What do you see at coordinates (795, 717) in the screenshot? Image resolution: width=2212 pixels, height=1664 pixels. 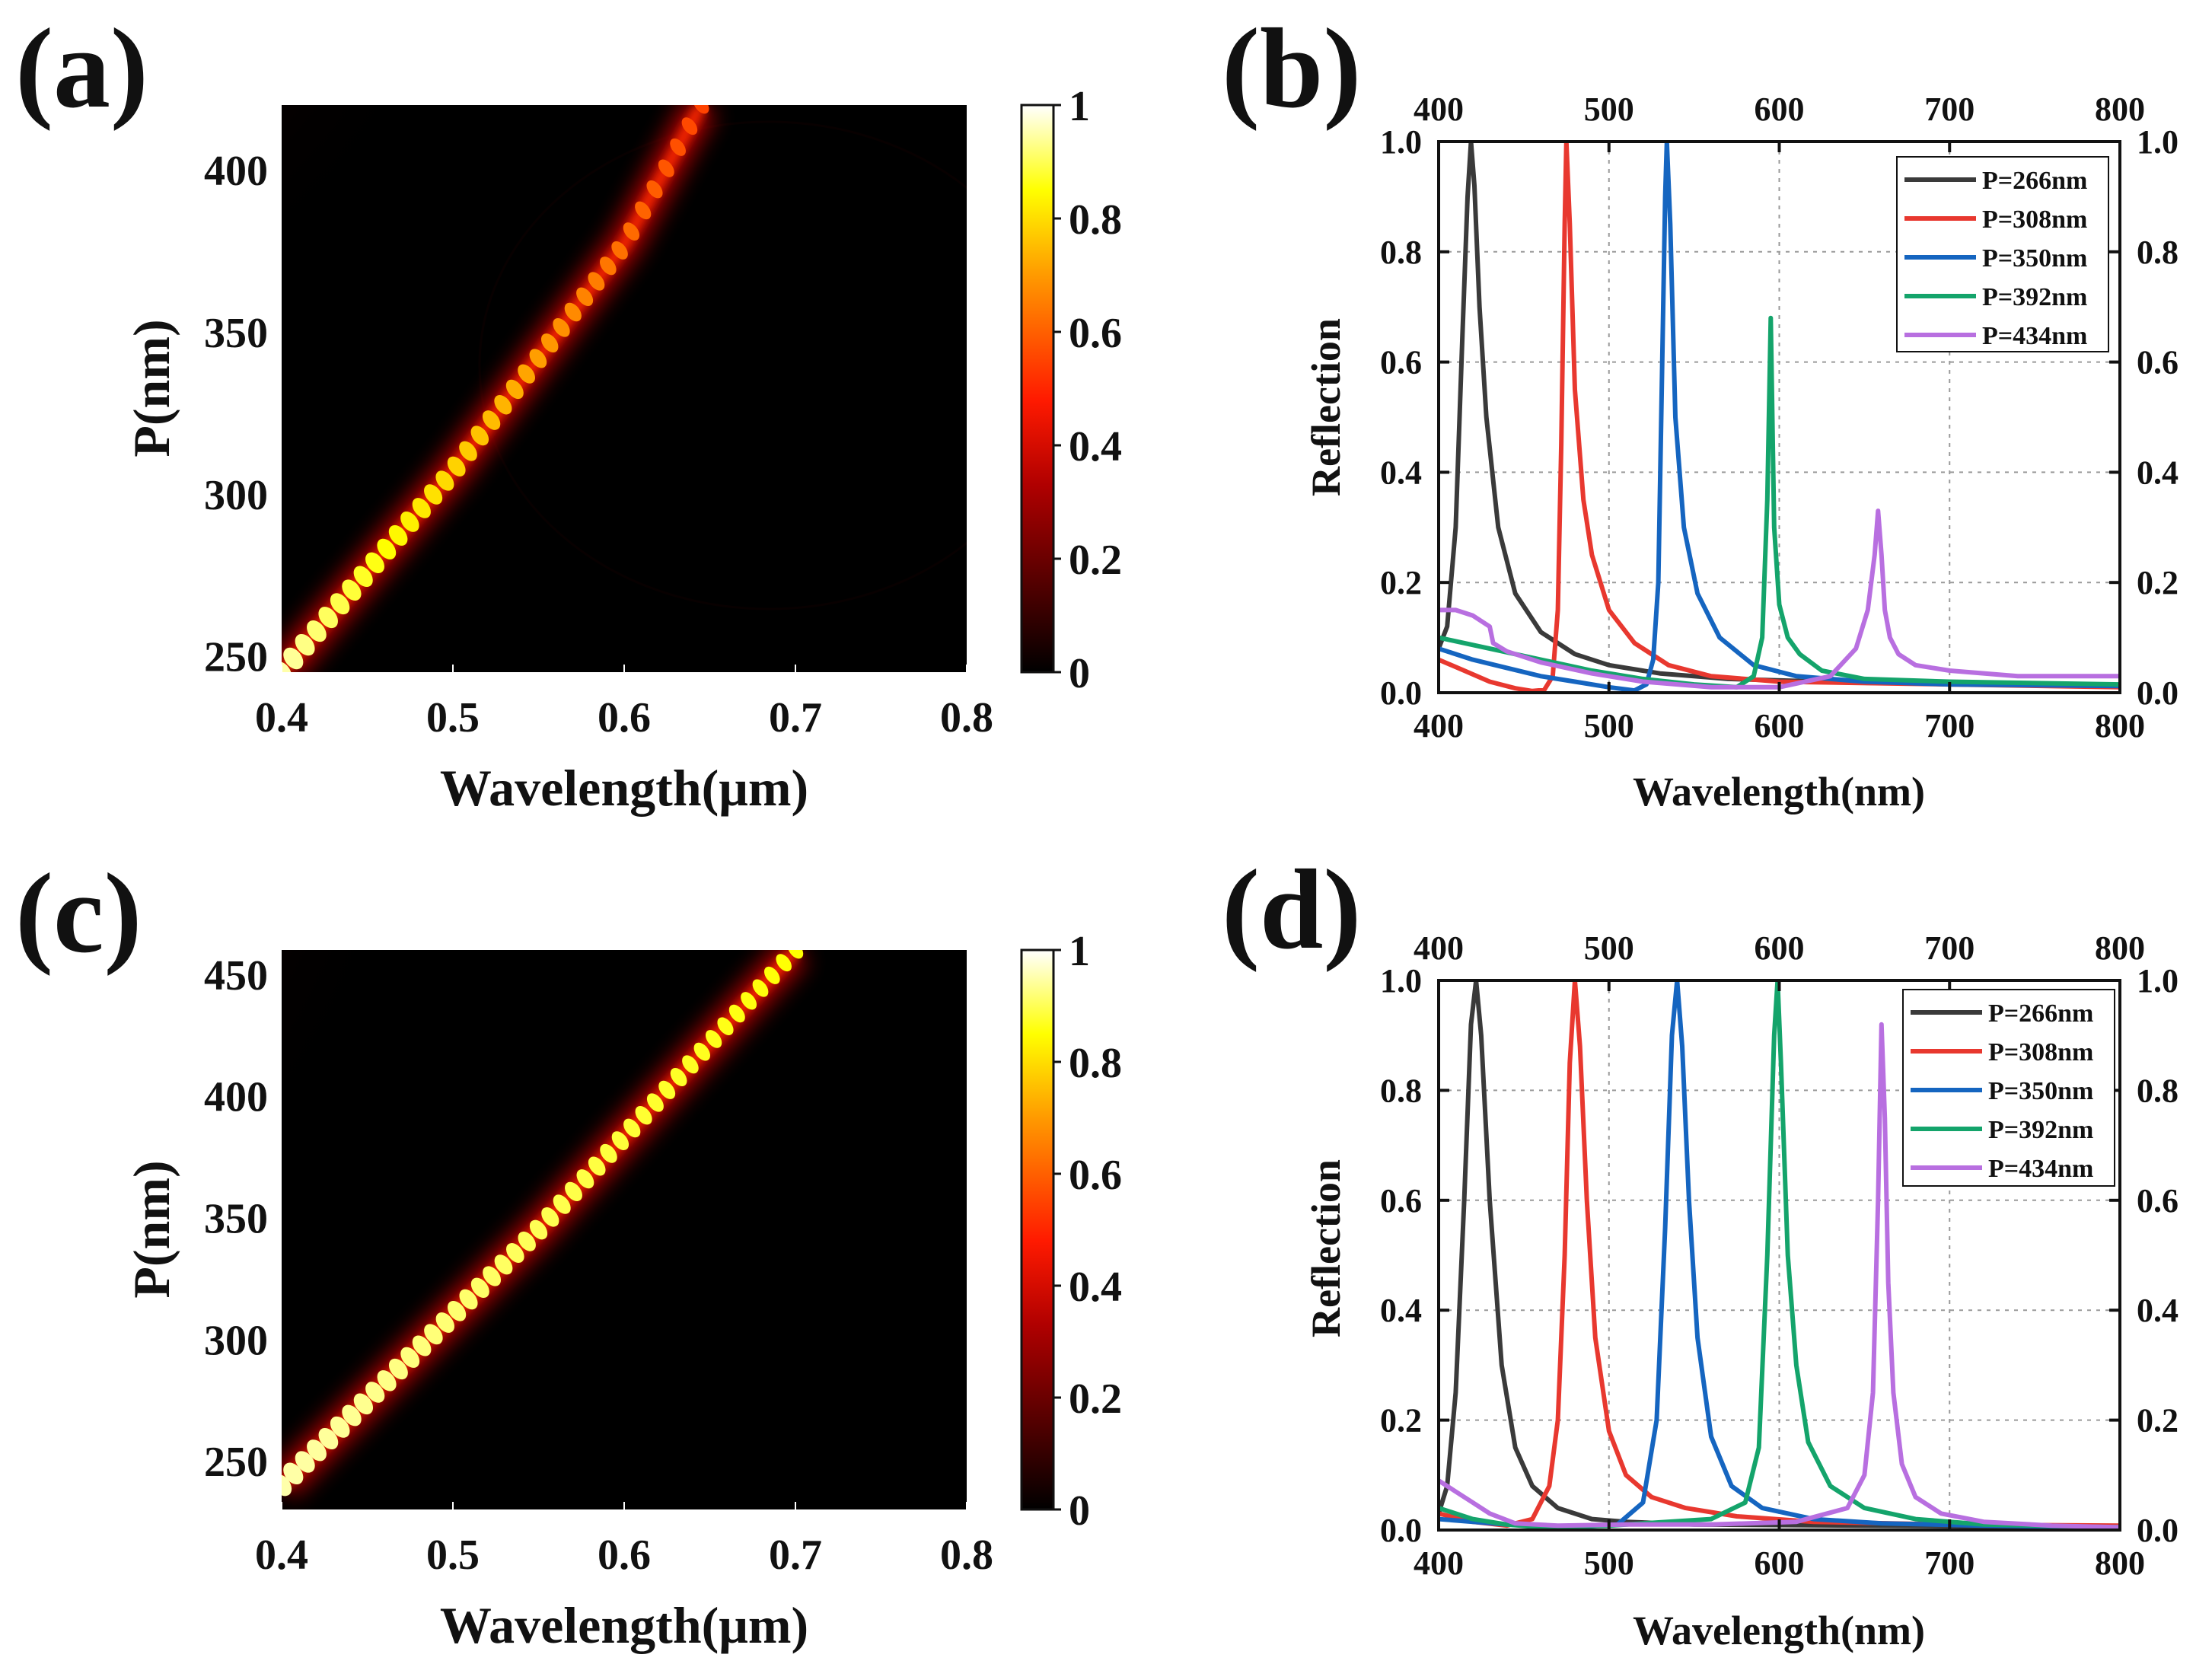 I see `heatmap-a-xtick-label: 0.7` at bounding box center [795, 717].